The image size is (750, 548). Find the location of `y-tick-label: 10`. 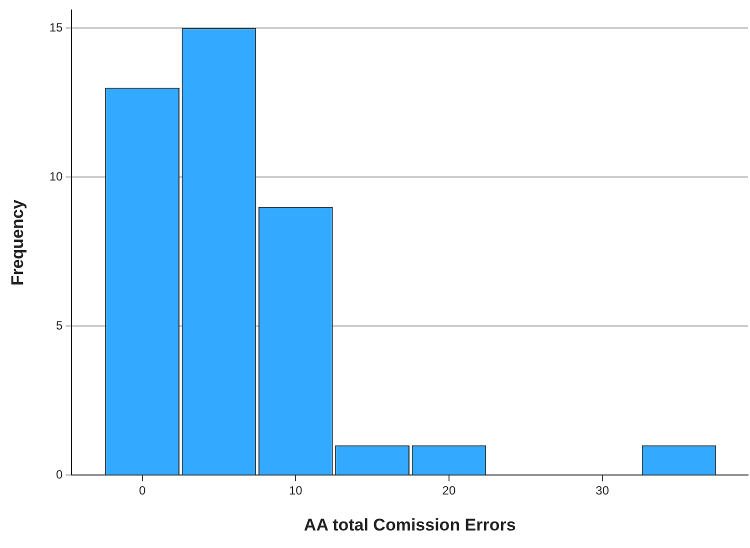

y-tick-label: 10 is located at coordinates (56, 176).